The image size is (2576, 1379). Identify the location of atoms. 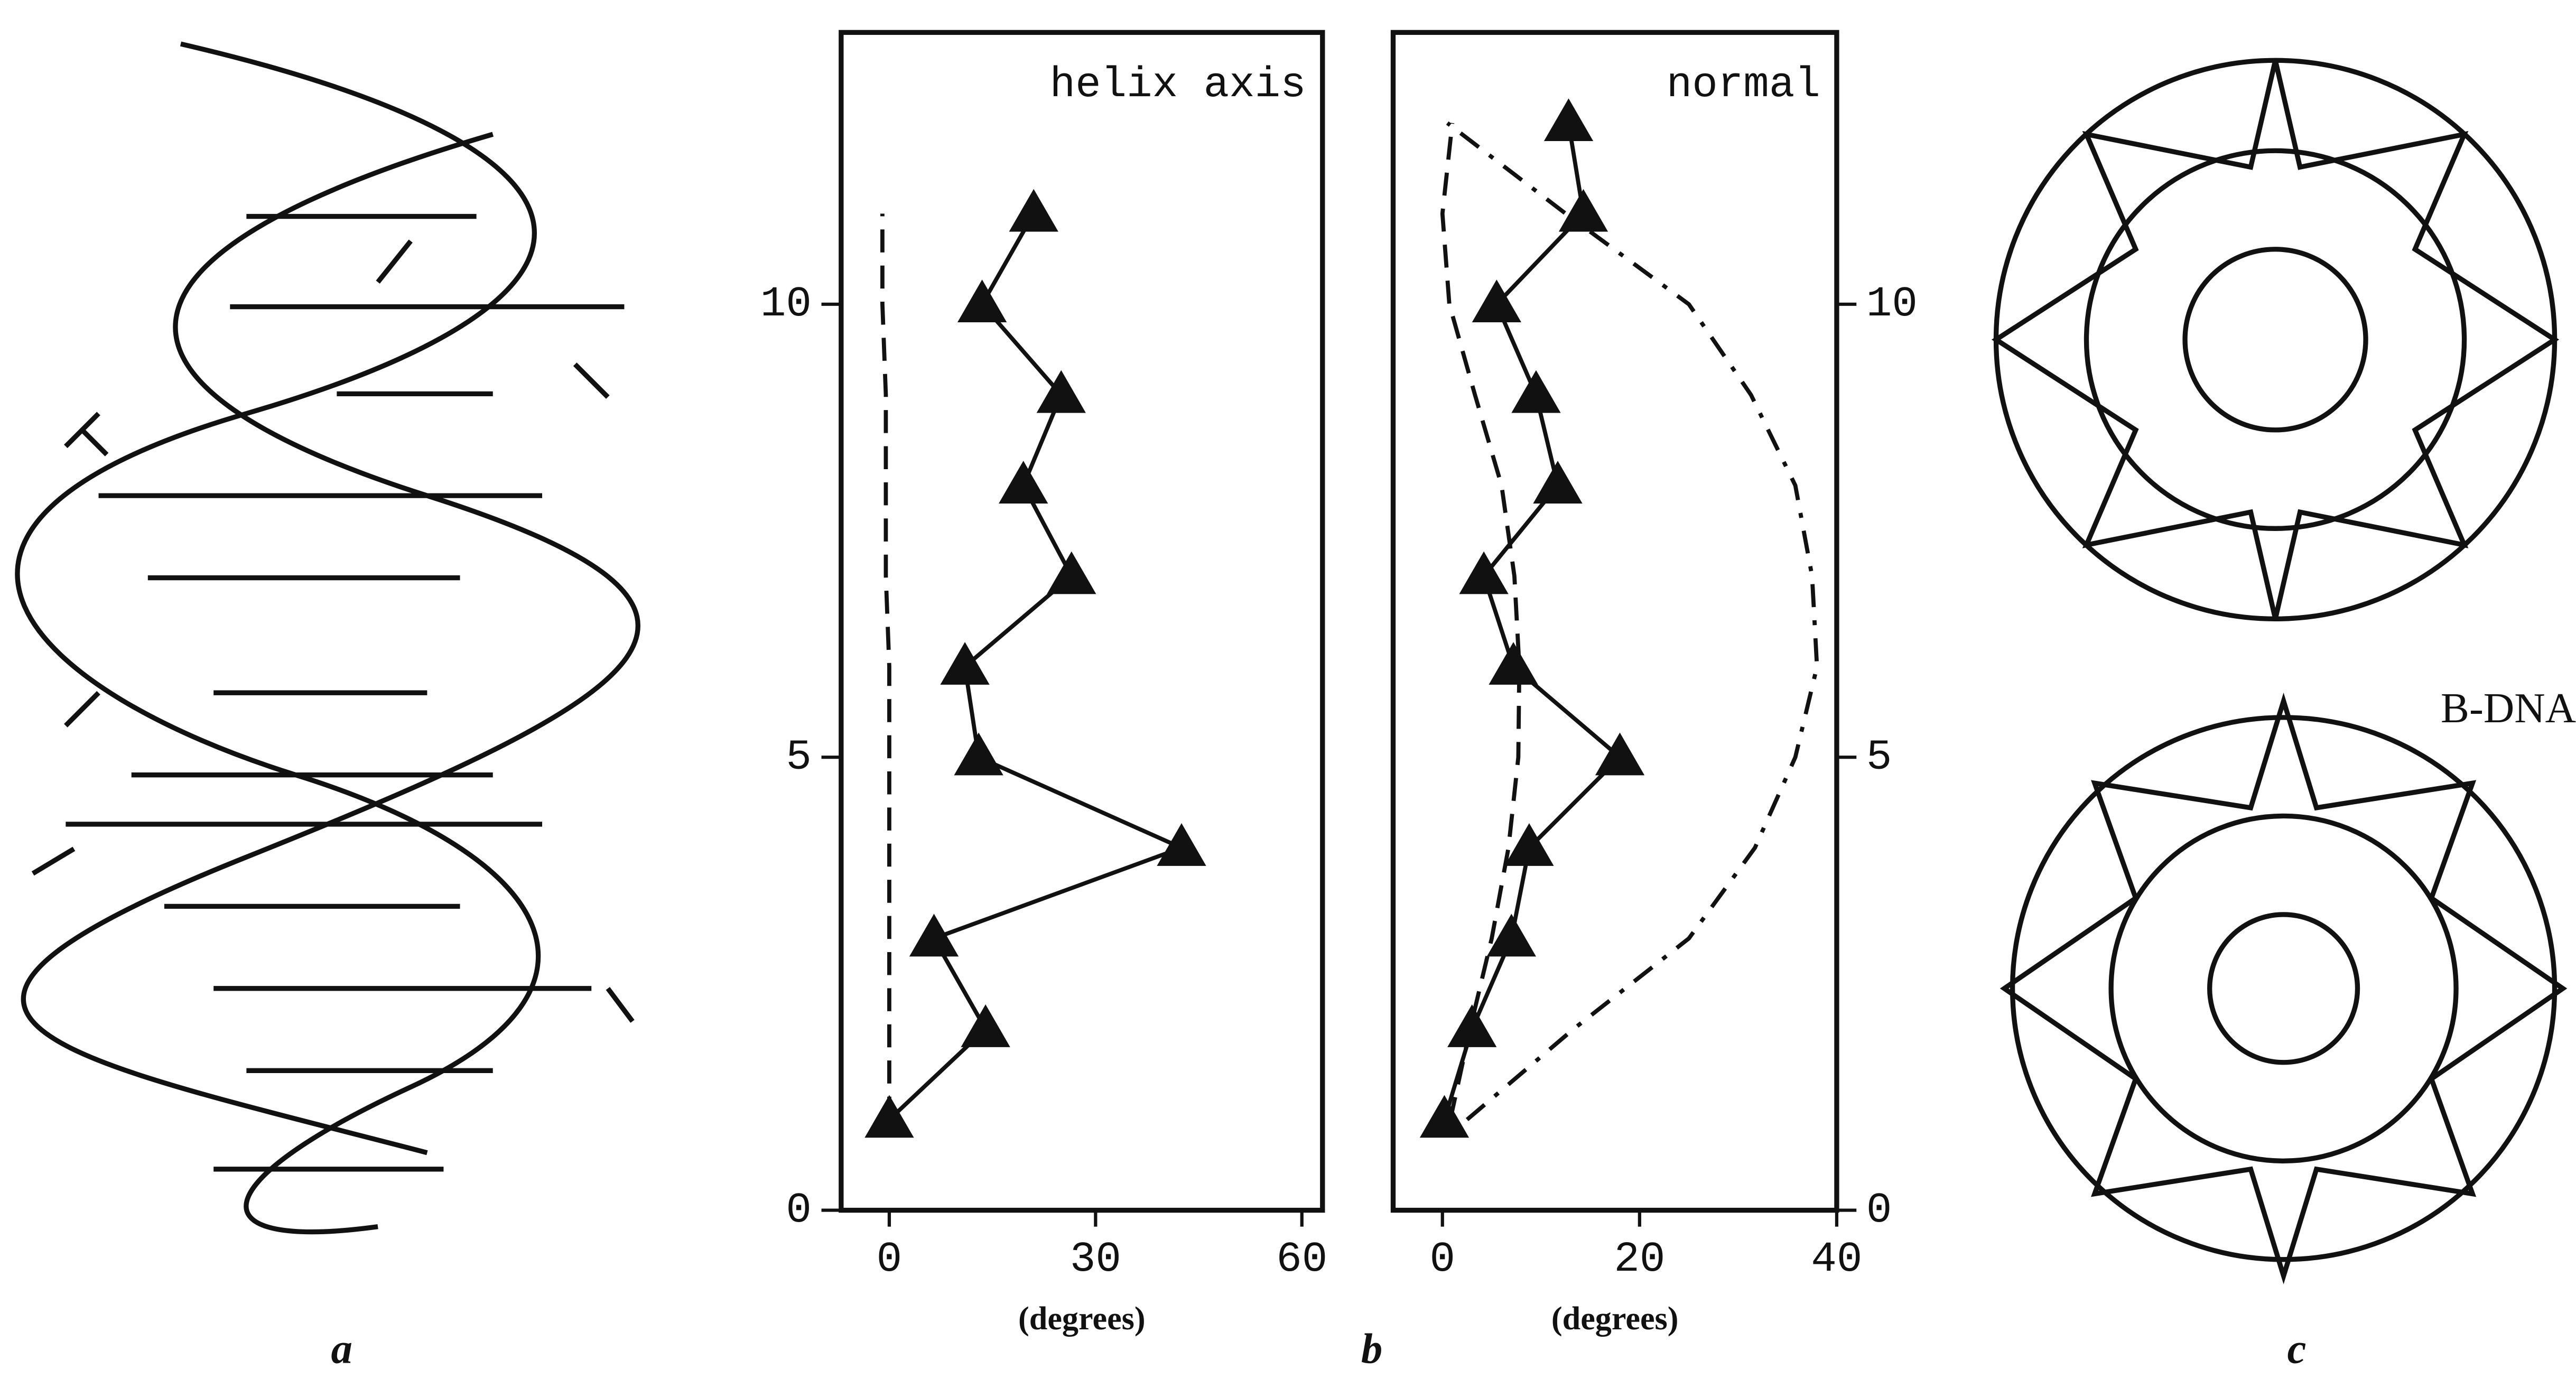
(333, 631).